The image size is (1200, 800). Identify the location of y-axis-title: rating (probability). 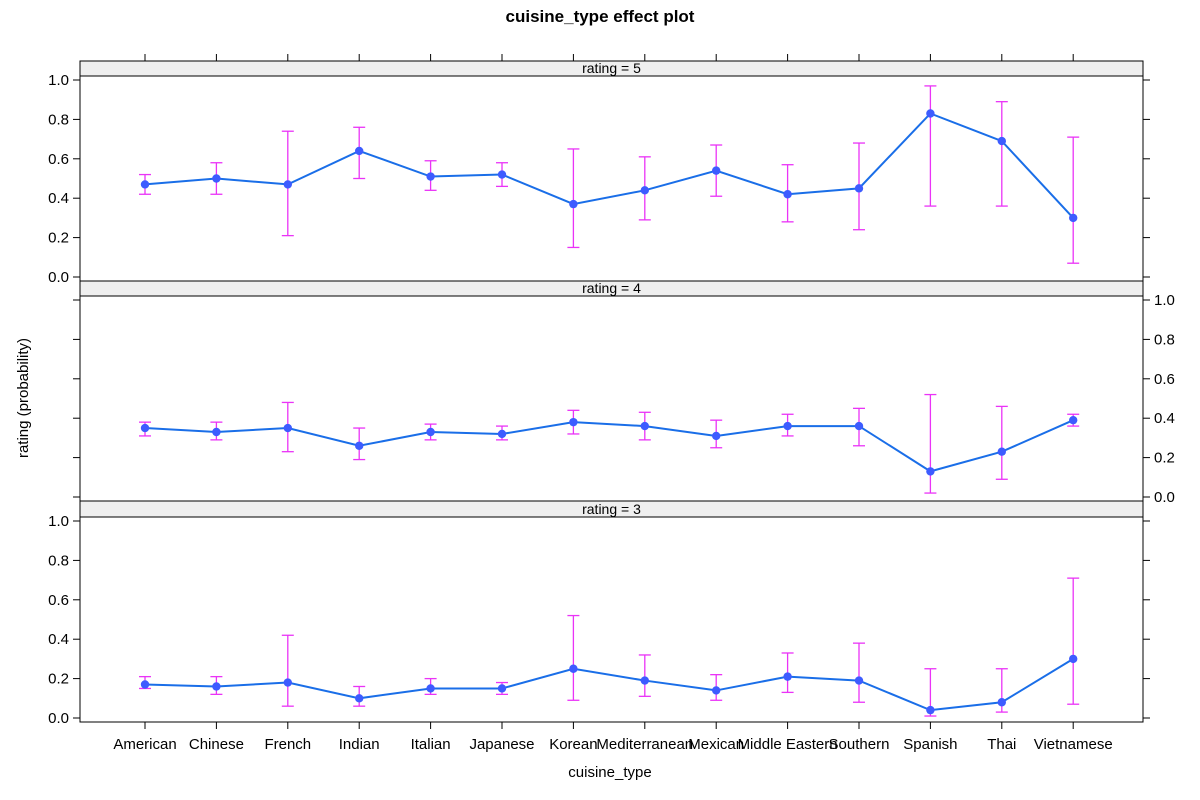
(23, 398).